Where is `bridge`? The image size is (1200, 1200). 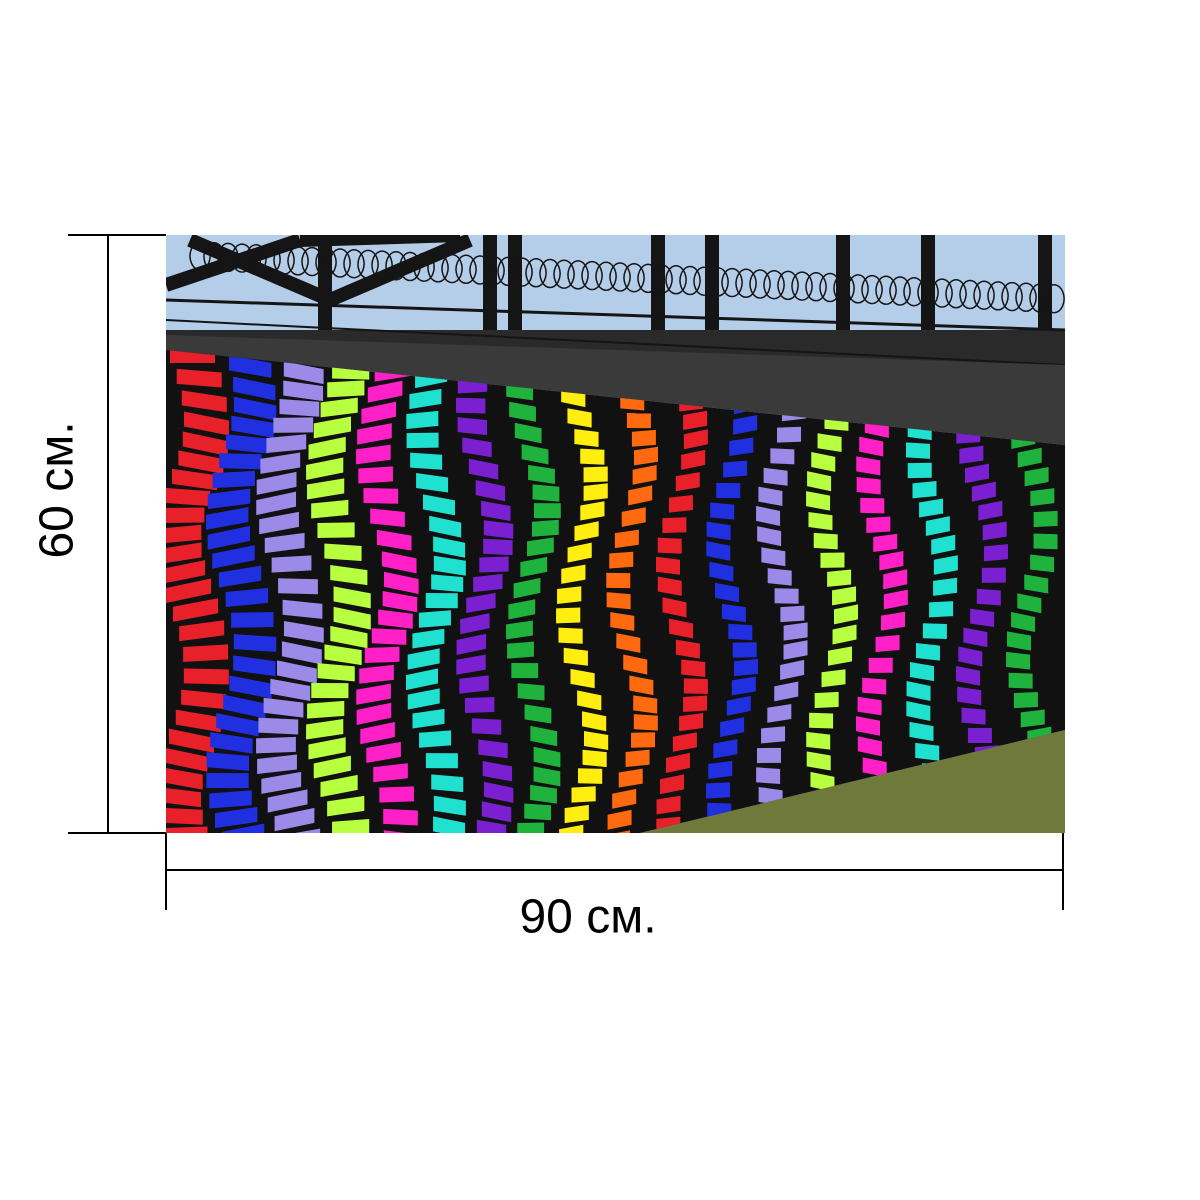 bridge is located at coordinates (615, 300).